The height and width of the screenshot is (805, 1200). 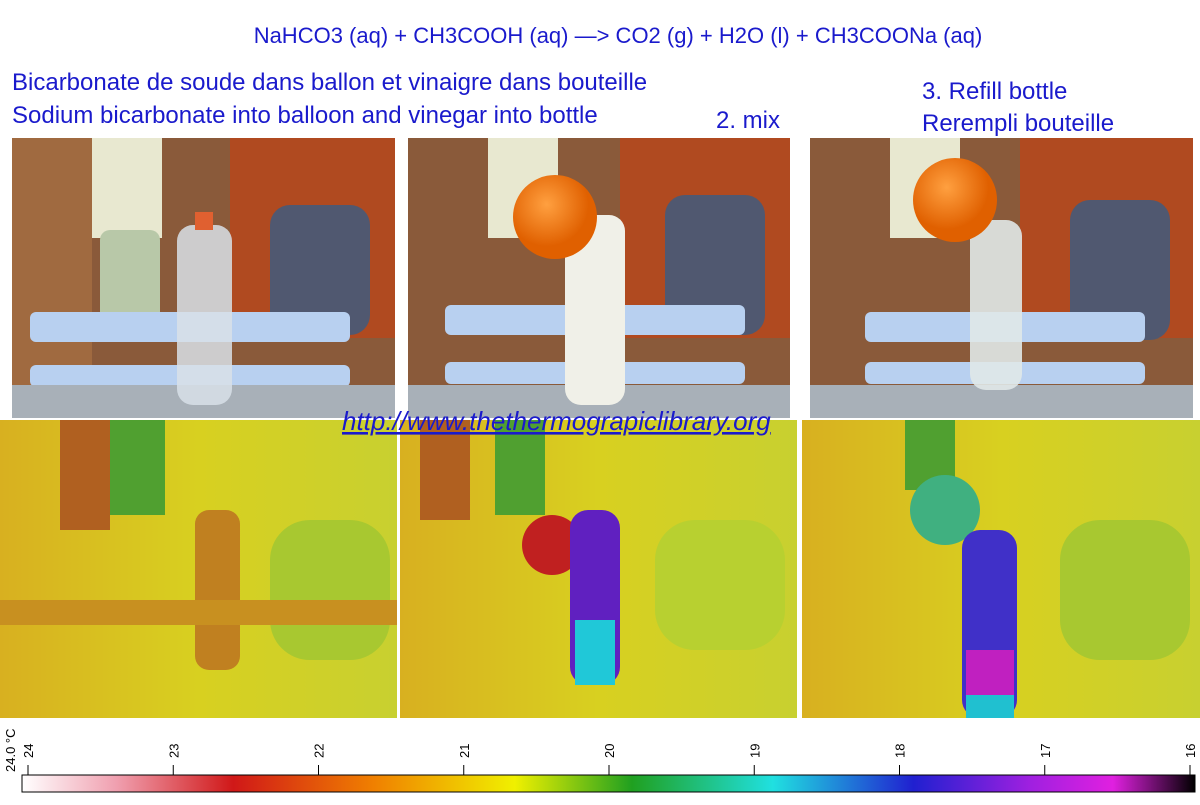 What do you see at coordinates (1190, 751) in the screenshot?
I see `tick-label: 16` at bounding box center [1190, 751].